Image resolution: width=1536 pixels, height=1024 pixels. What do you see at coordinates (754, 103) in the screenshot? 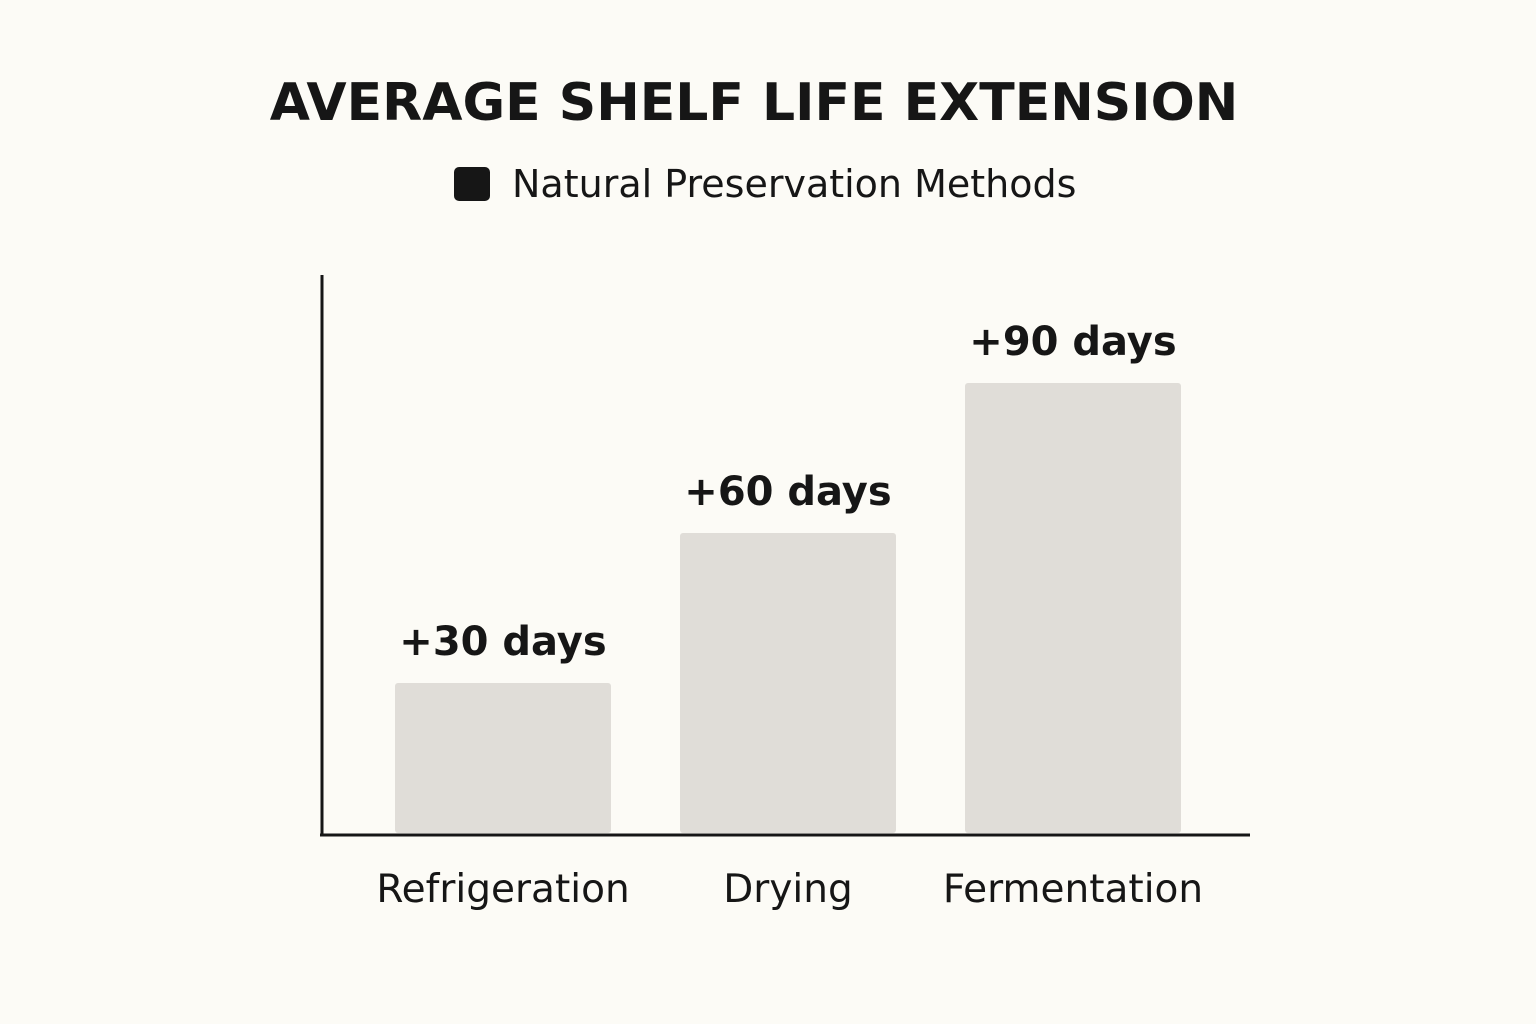
I see `chart-title: AVERAGE SHELF LIFE EXTENSION` at bounding box center [754, 103].